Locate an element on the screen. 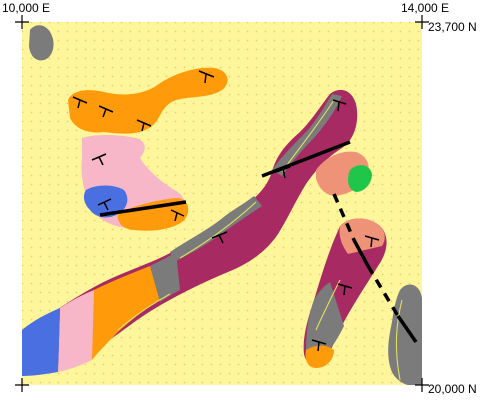 The width and height of the screenshot is (484, 405). unit-orange-upper-fold is located at coordinates (148, 100).